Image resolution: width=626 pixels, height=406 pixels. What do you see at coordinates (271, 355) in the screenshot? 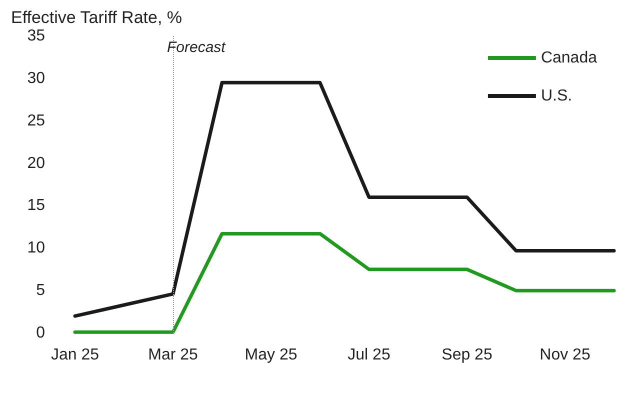
I see `x-tick-label: May 25` at bounding box center [271, 355].